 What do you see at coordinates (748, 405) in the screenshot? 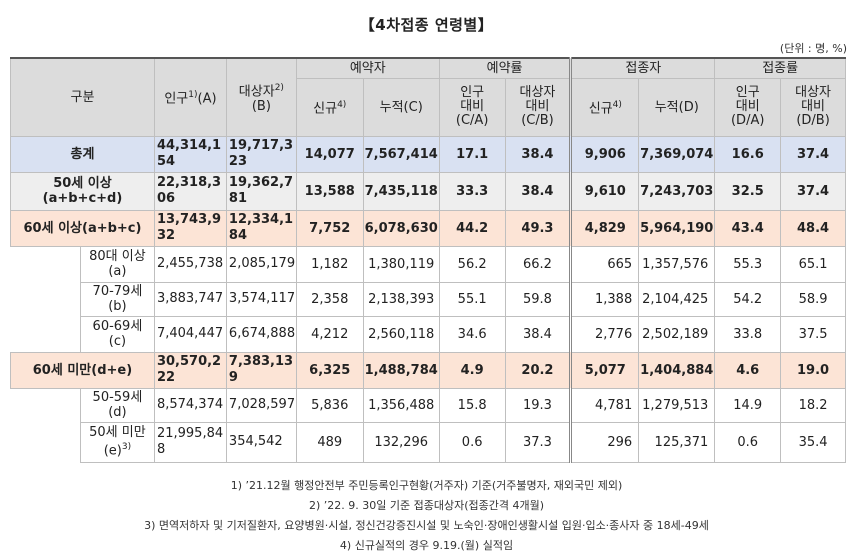
I see `vda-cell: 14.9` at bounding box center [748, 405].